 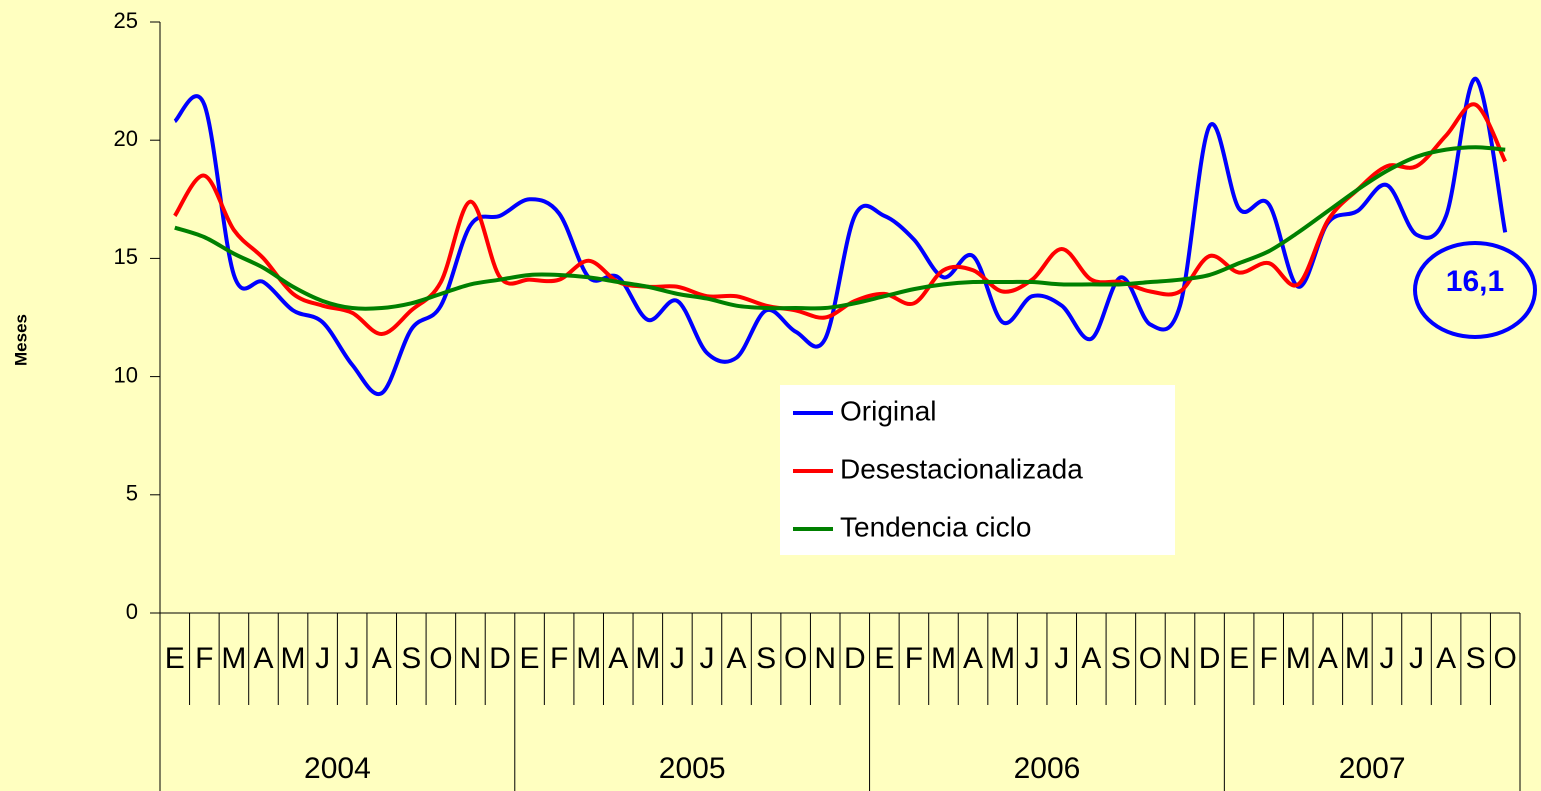 What do you see at coordinates (1372, 768) in the screenshot?
I see `year-label: 2007` at bounding box center [1372, 768].